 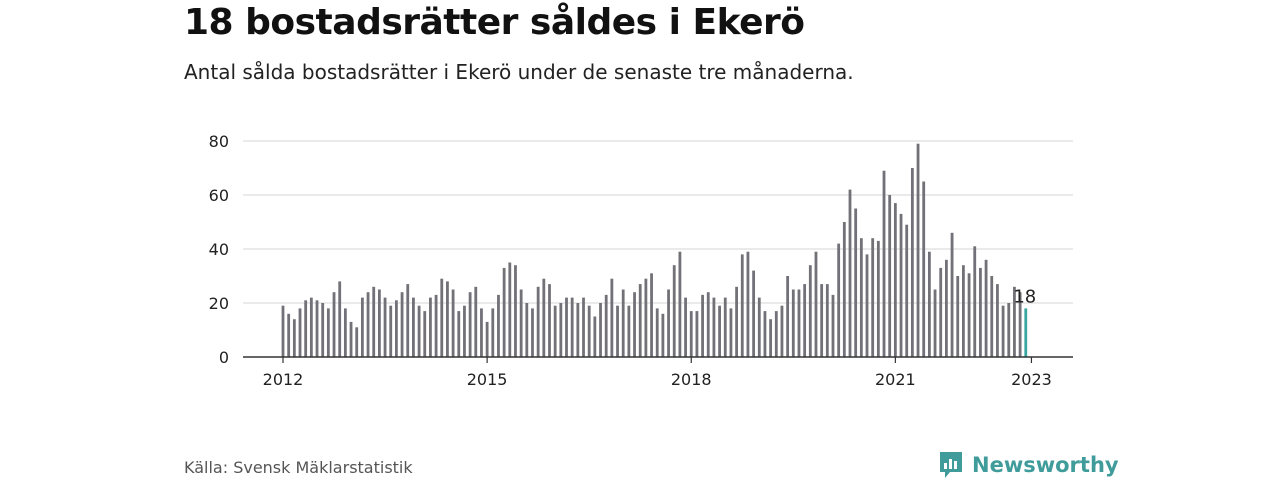 I want to click on brand-name: Newsworthy, so click(x=1045, y=465).